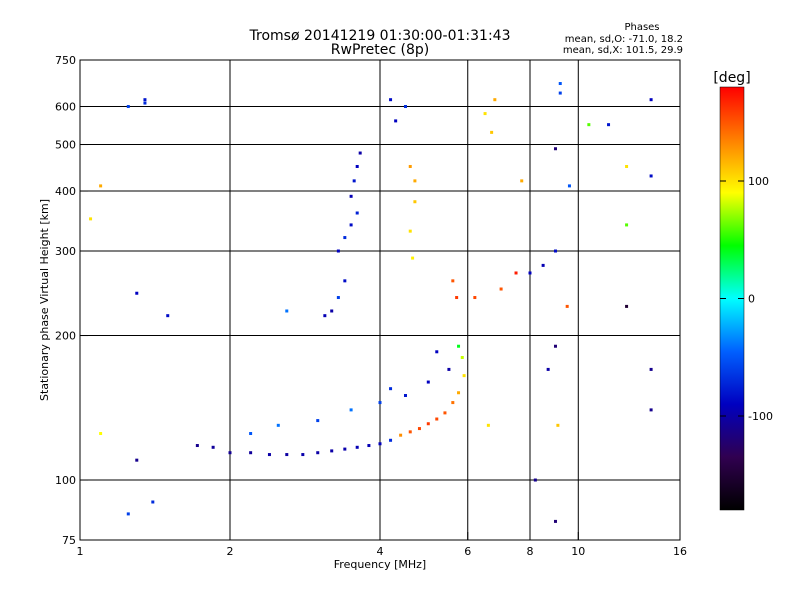 This screenshot has width=800, height=600. Describe the element at coordinates (382, 545) in the screenshot. I see `x-axis: 1 2 4 6 8 10 16` at that location.